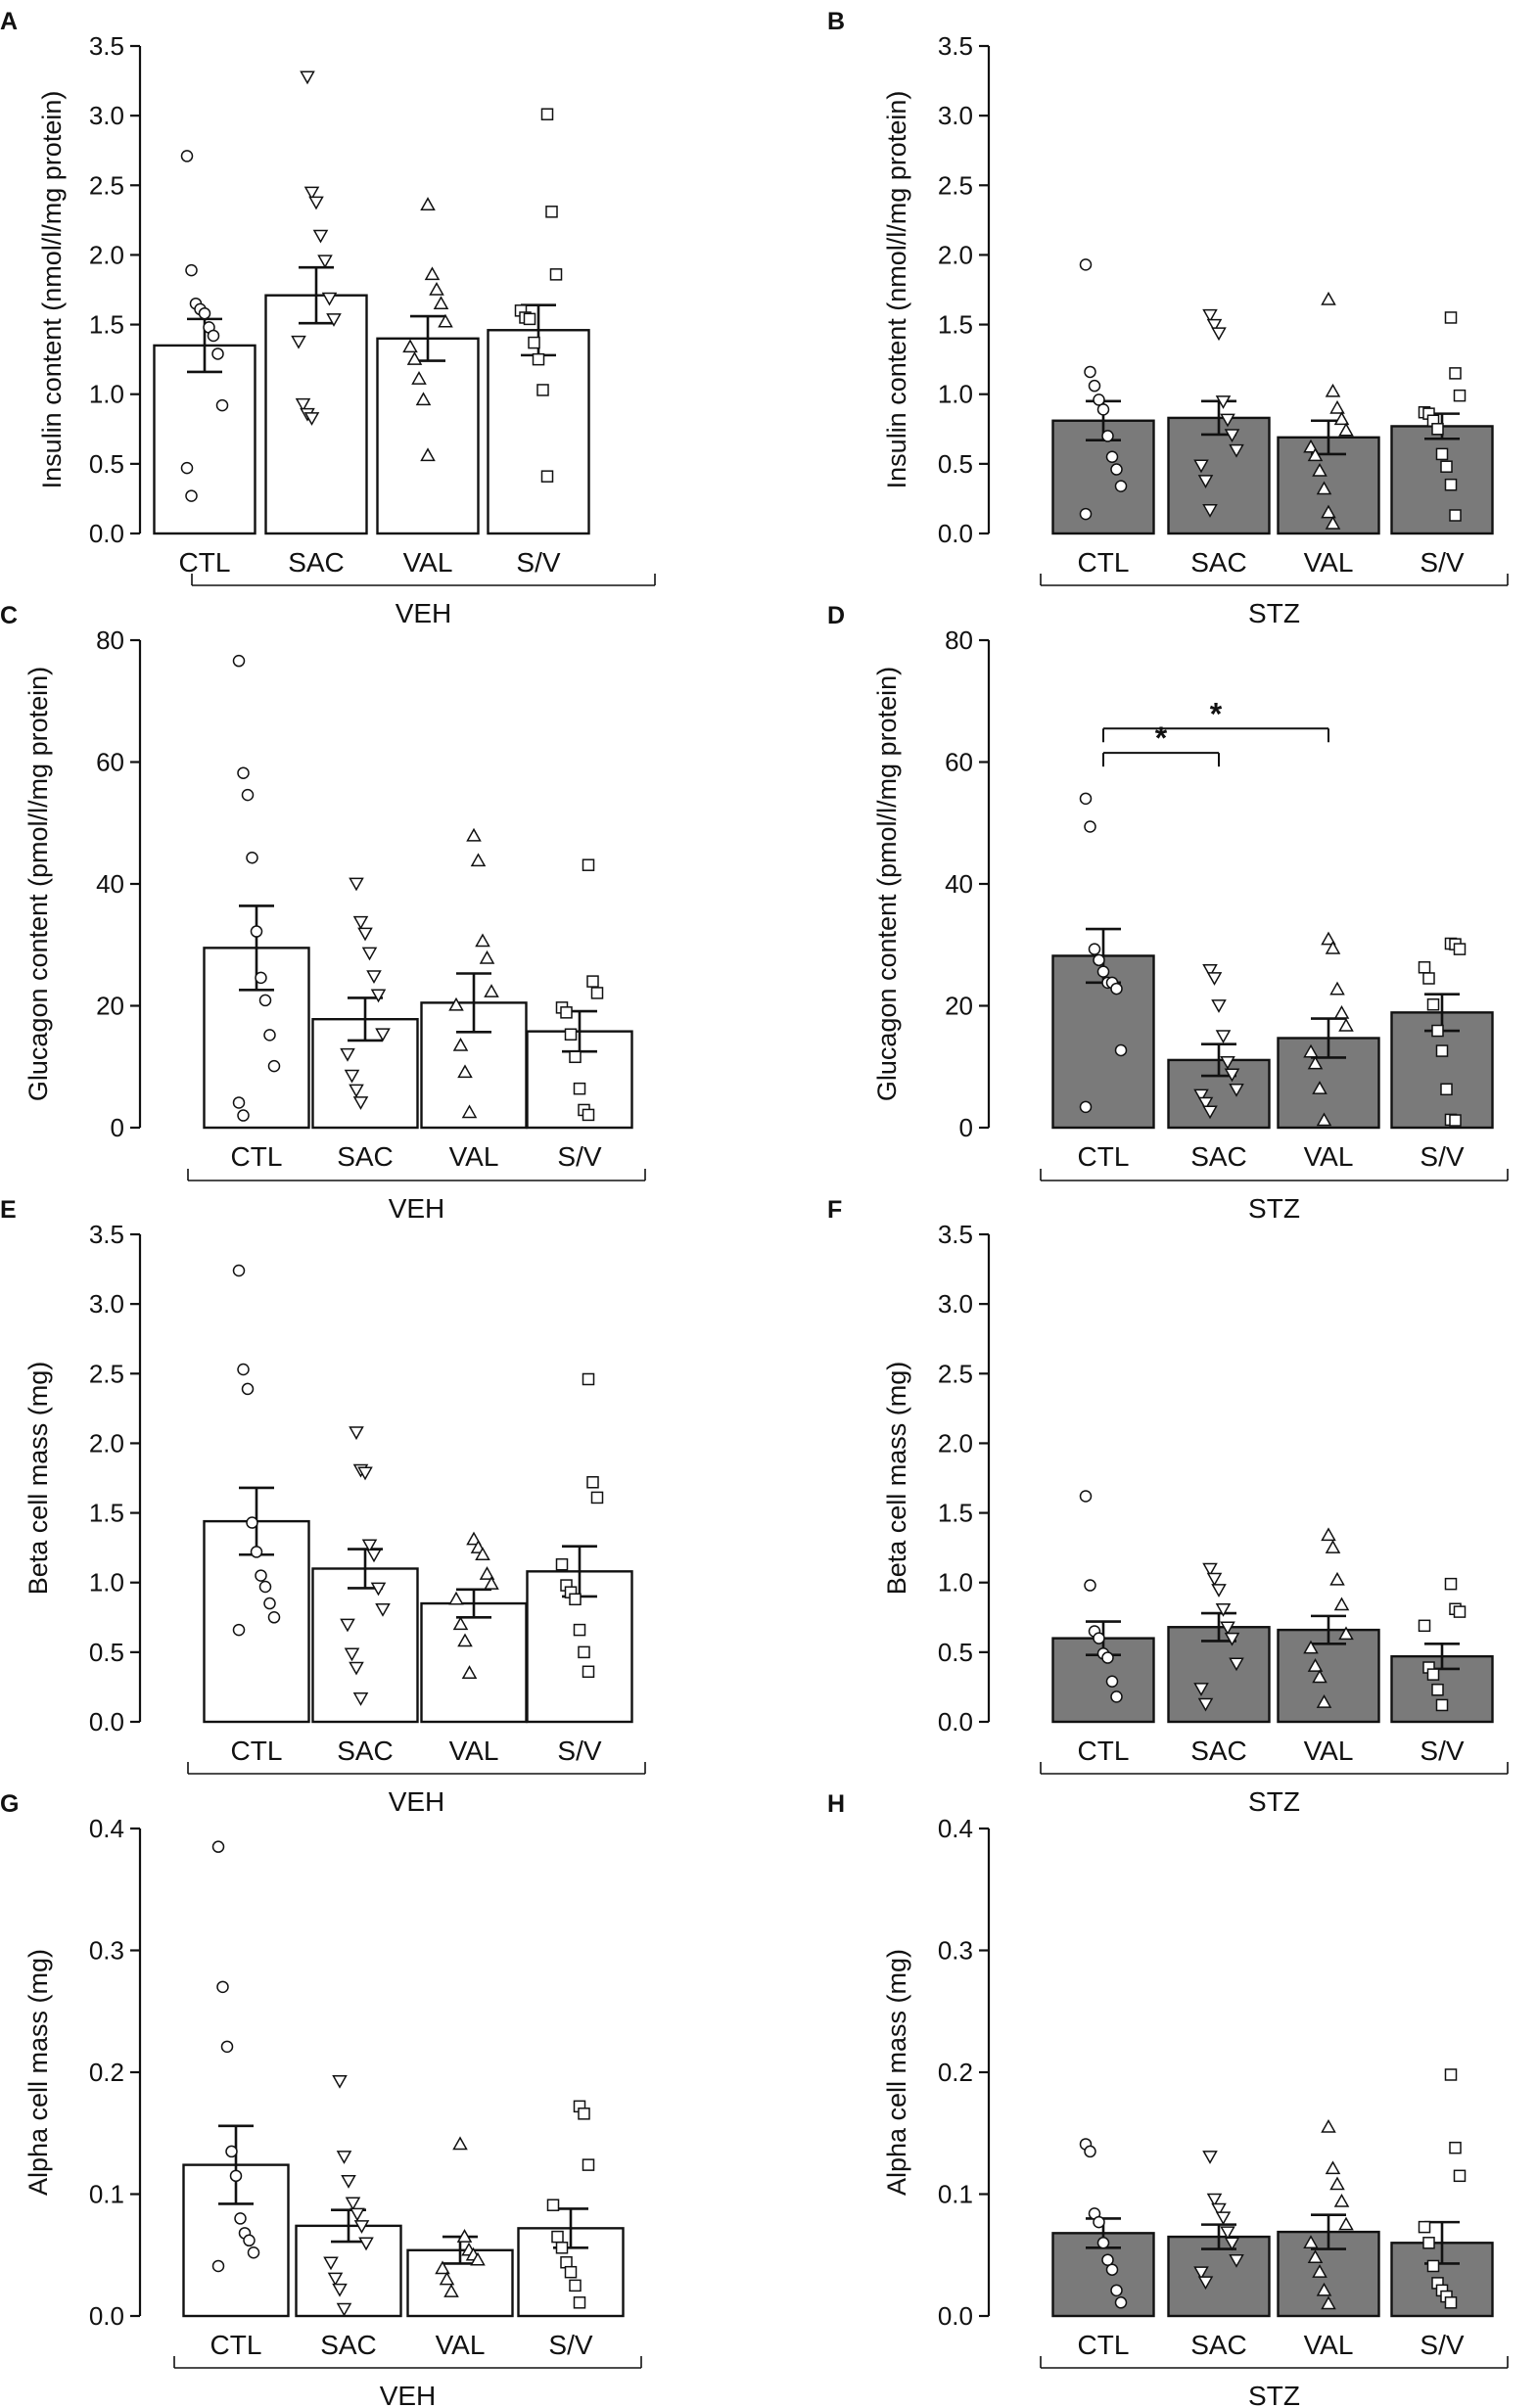 This screenshot has width=1537, height=2408. Describe the element at coordinates (8, 1210) in the screenshot. I see `panel-letter-e: E` at that location.